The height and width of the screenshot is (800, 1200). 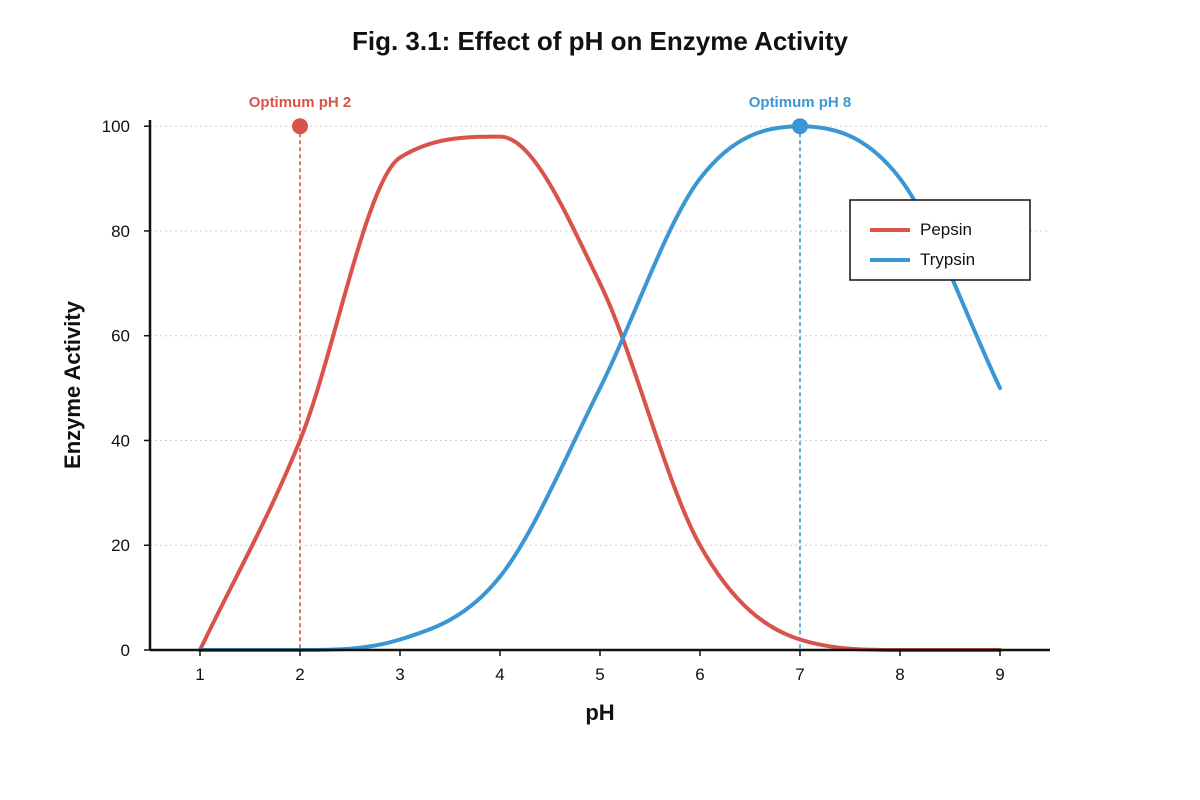 I want to click on x-tick-label-1: 1, so click(x=199, y=674).